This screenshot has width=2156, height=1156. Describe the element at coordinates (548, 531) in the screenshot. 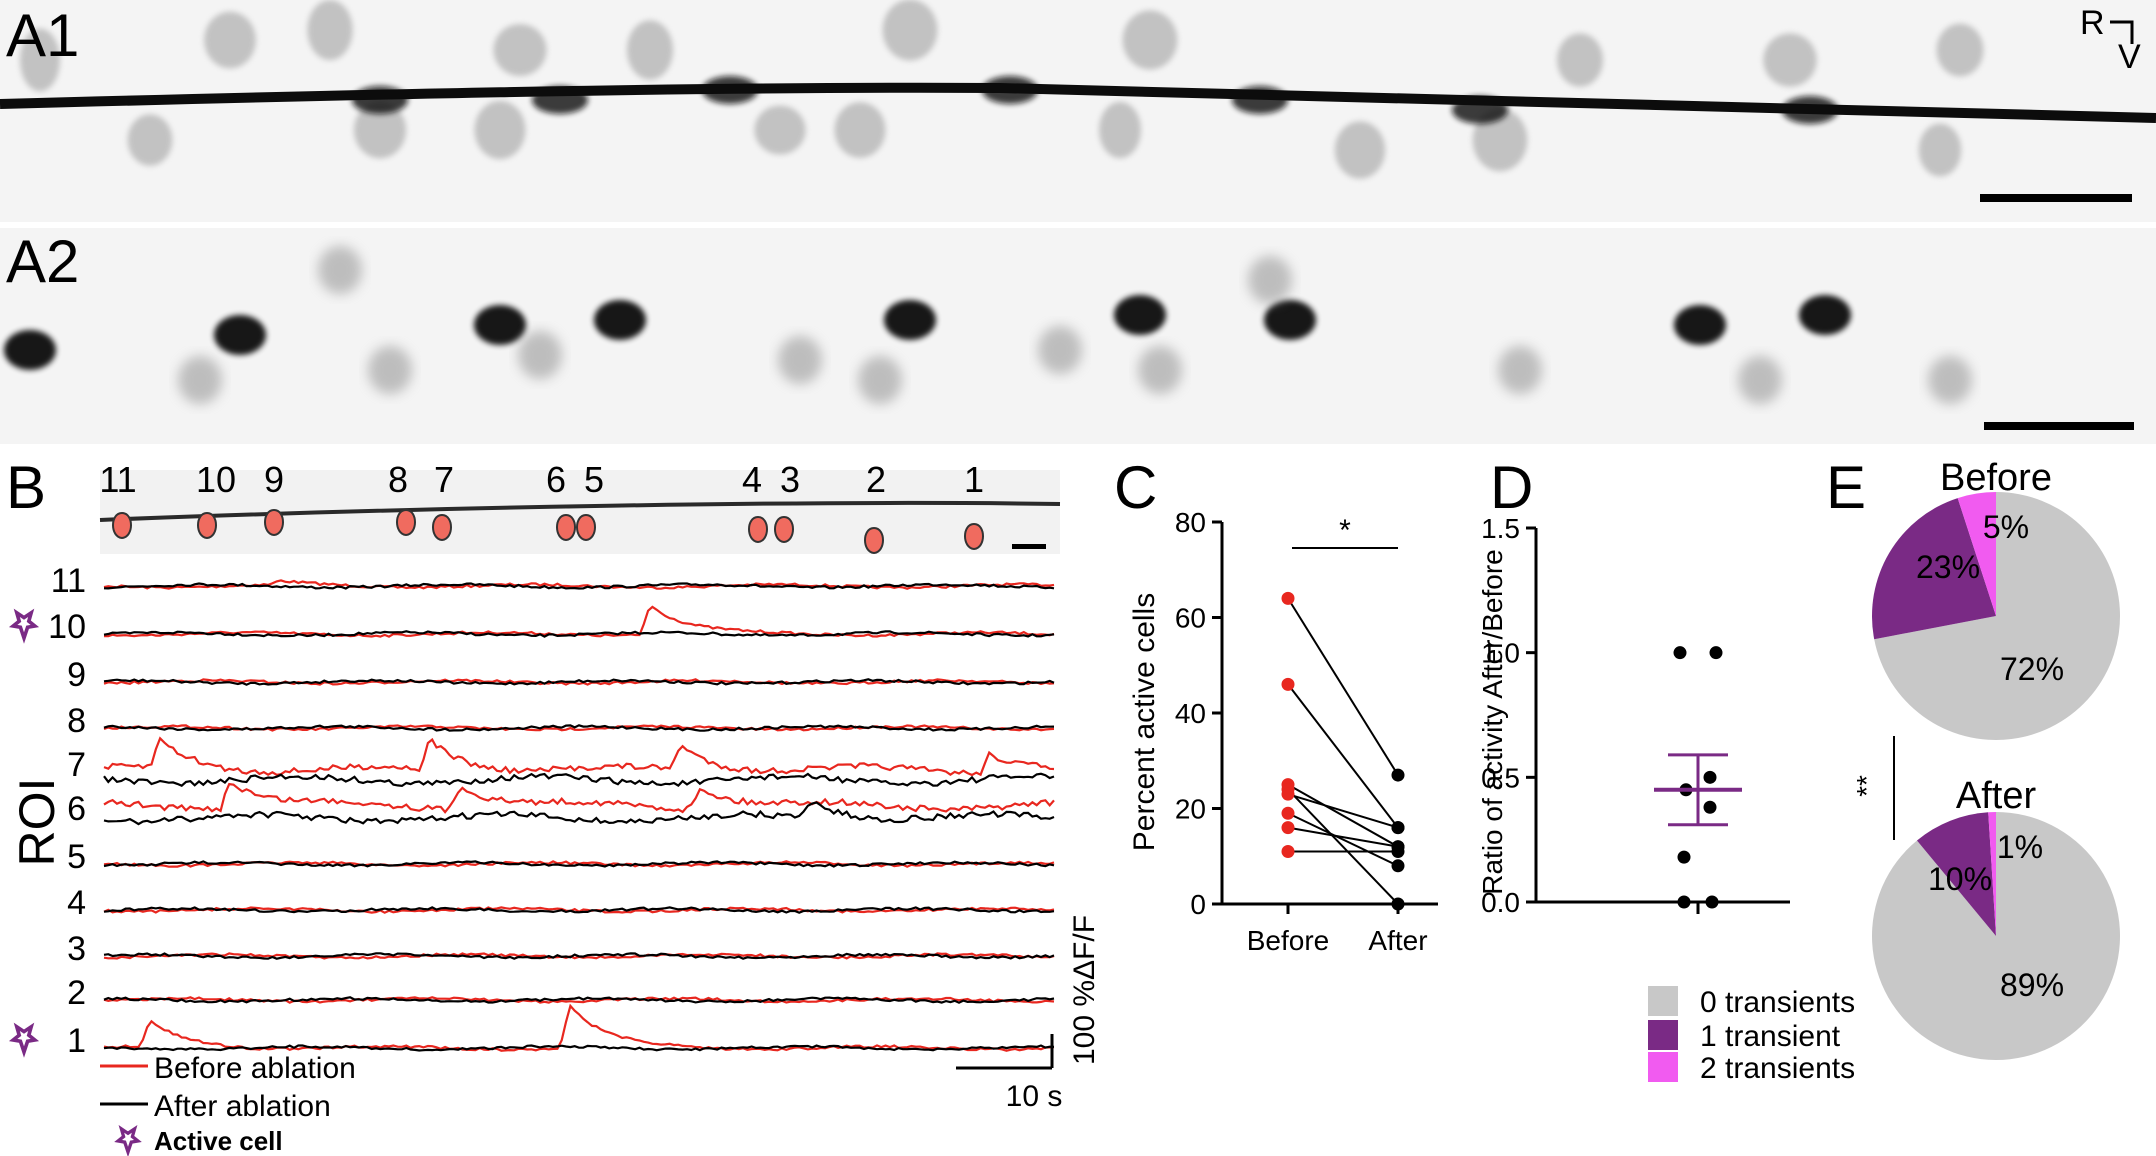

I see `b-cell-outlines` at that location.